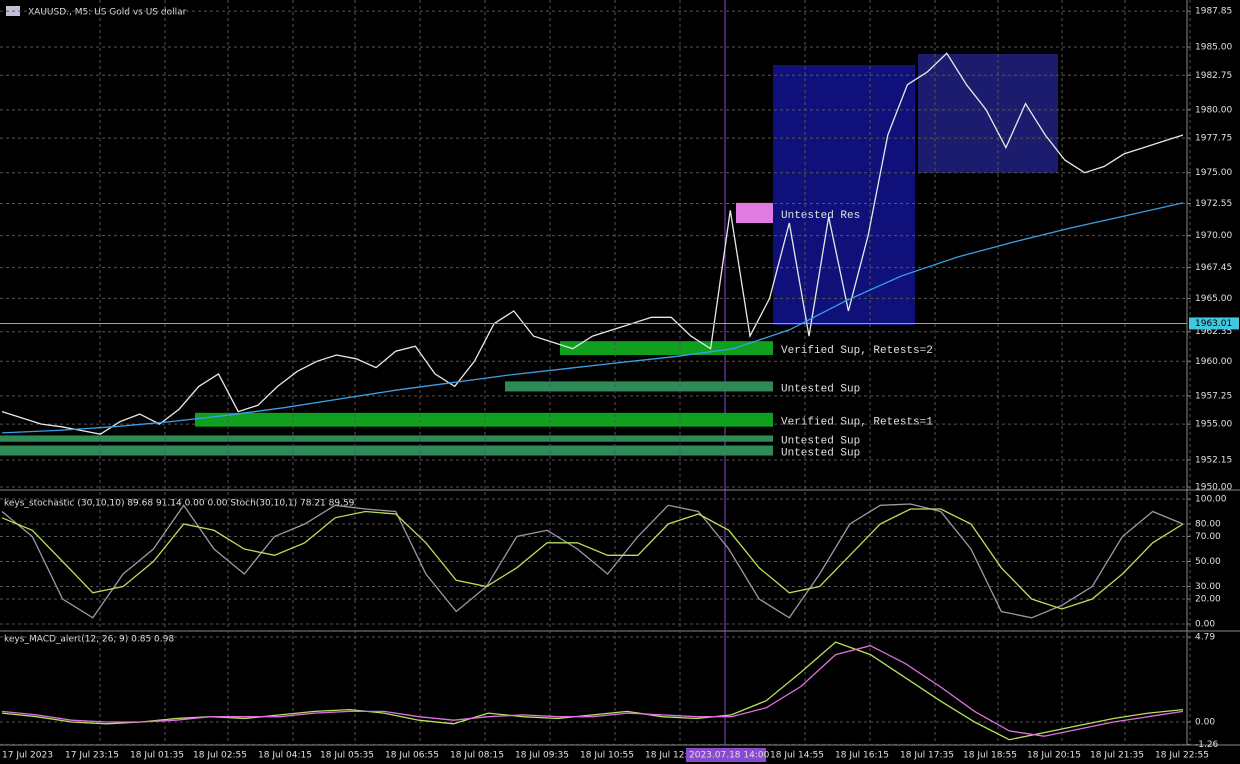 Image resolution: width=1240 pixels, height=764 pixels. I want to click on time-label: 18 Jul 02:55, so click(220, 756).